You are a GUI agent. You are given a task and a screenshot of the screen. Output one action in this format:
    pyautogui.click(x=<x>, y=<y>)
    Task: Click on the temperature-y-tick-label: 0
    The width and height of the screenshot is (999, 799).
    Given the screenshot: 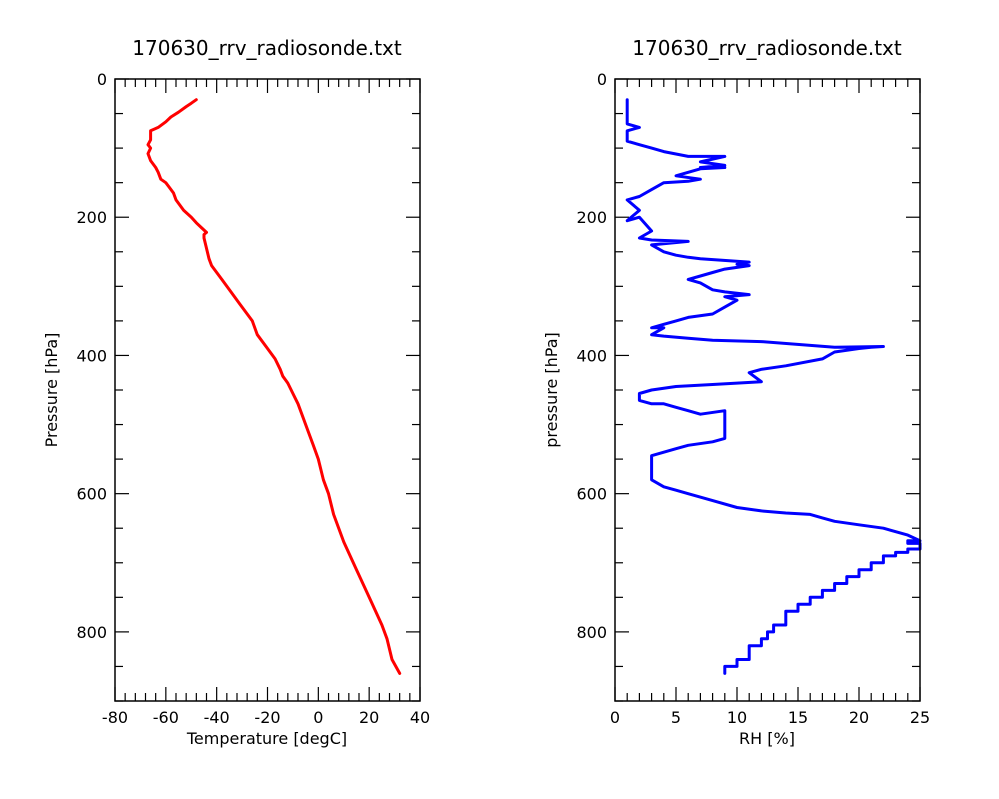 What is the action you would take?
    pyautogui.click(x=102, y=79)
    